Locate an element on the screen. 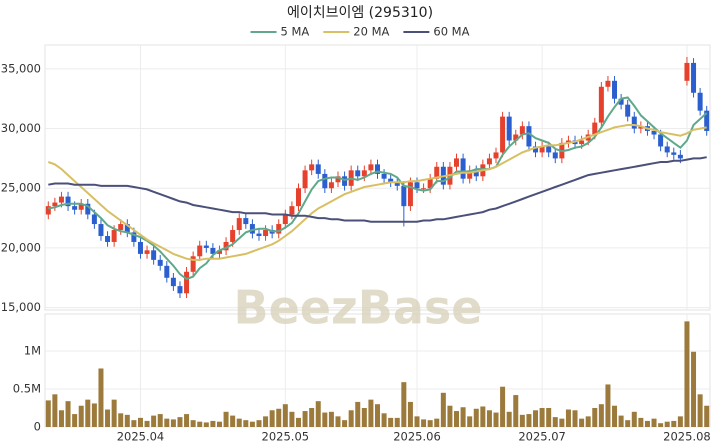 Image resolution: width=720 pixels, height=448 pixels. x-tick-label: 2025.08 is located at coordinates (687, 437).